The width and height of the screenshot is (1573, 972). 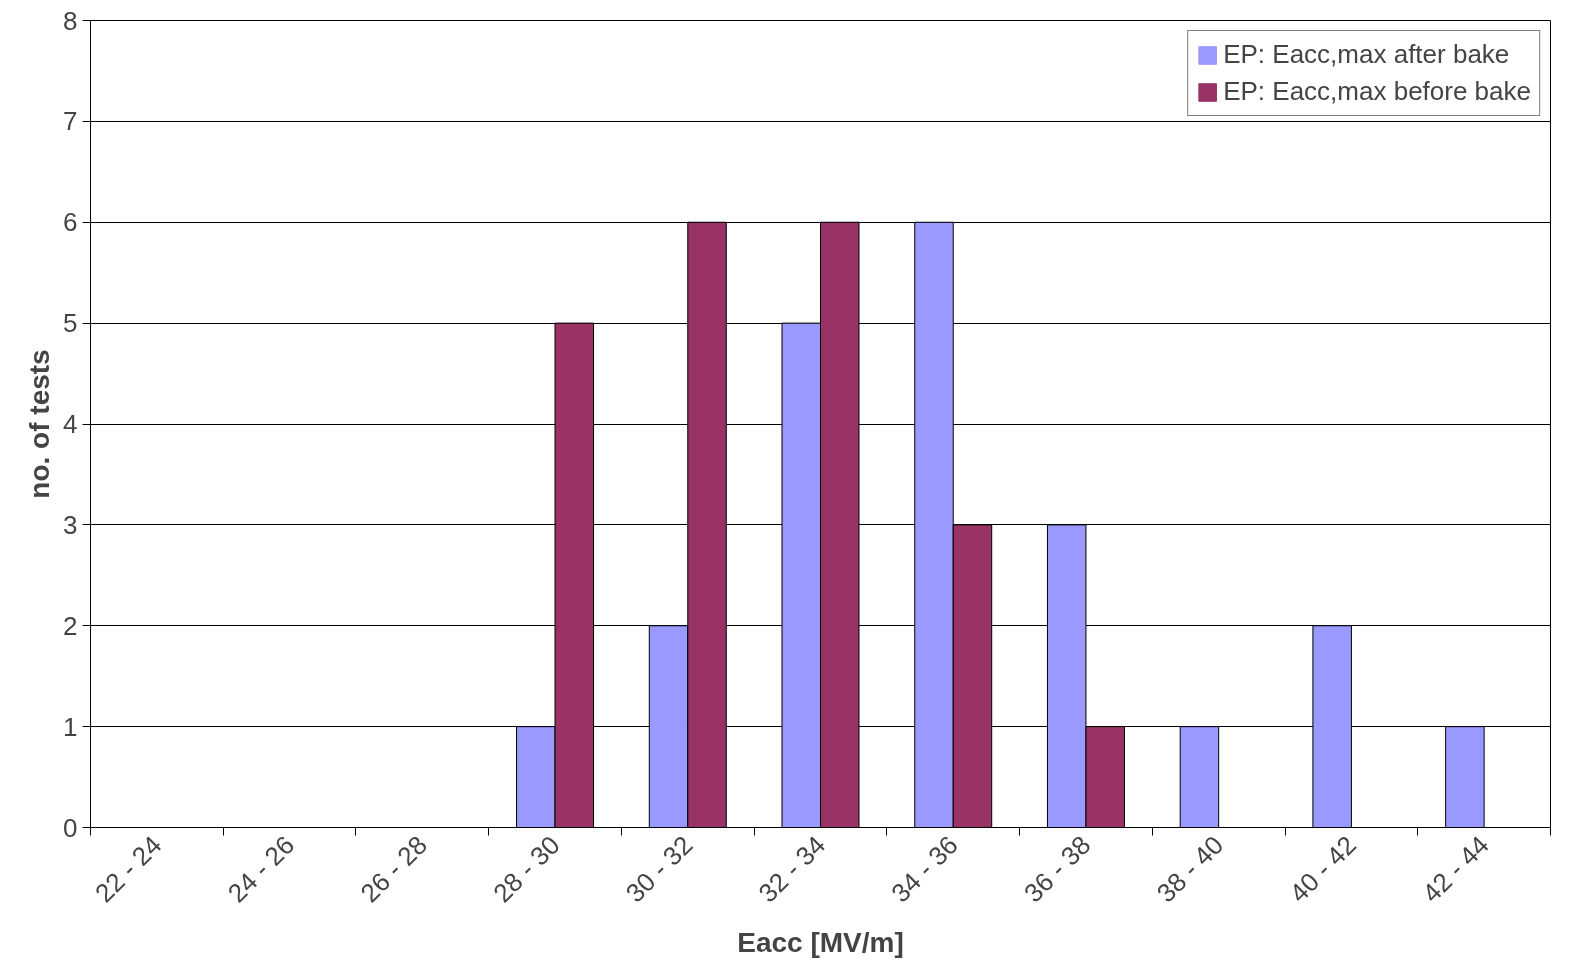 I want to click on legend-label: EP: Eacc,max after bake, so click(x=1366, y=54).